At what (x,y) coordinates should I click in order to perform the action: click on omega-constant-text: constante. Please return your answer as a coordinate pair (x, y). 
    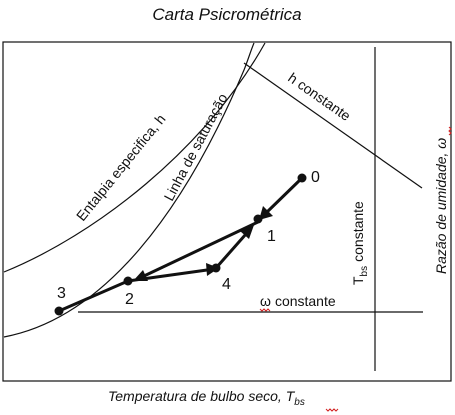
    Looking at the image, I should click on (305, 301).